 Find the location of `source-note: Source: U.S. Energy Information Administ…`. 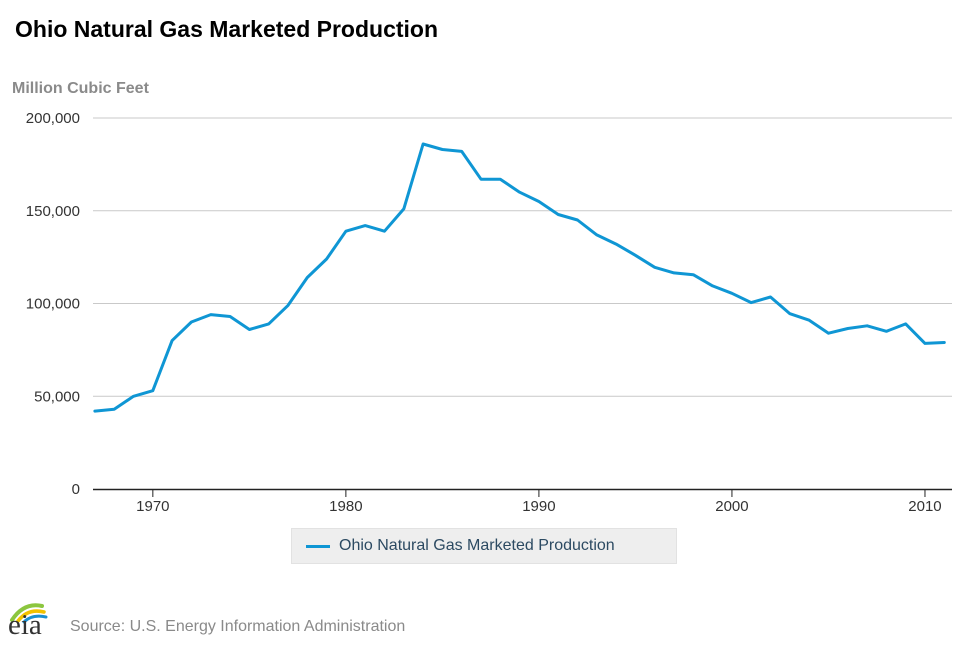

source-note: Source: U.S. Energy Information Administ… is located at coordinates (238, 626).